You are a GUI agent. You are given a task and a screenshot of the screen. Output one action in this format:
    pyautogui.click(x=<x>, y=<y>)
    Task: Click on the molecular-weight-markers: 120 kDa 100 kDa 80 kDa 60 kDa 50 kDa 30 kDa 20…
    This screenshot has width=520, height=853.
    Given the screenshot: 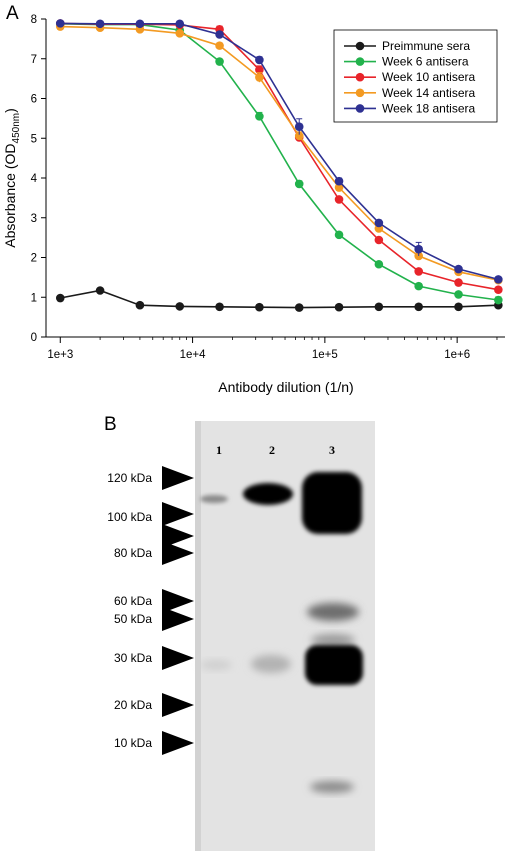 What is the action you would take?
    pyautogui.click(x=150, y=610)
    